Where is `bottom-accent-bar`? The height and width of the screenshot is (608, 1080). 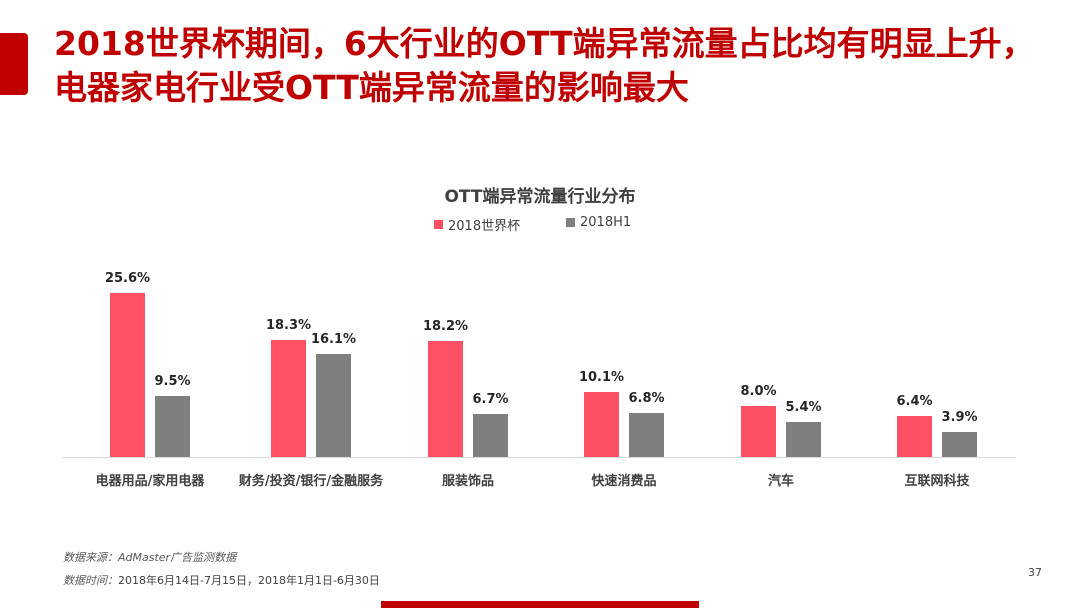 bottom-accent-bar is located at coordinates (540, 604).